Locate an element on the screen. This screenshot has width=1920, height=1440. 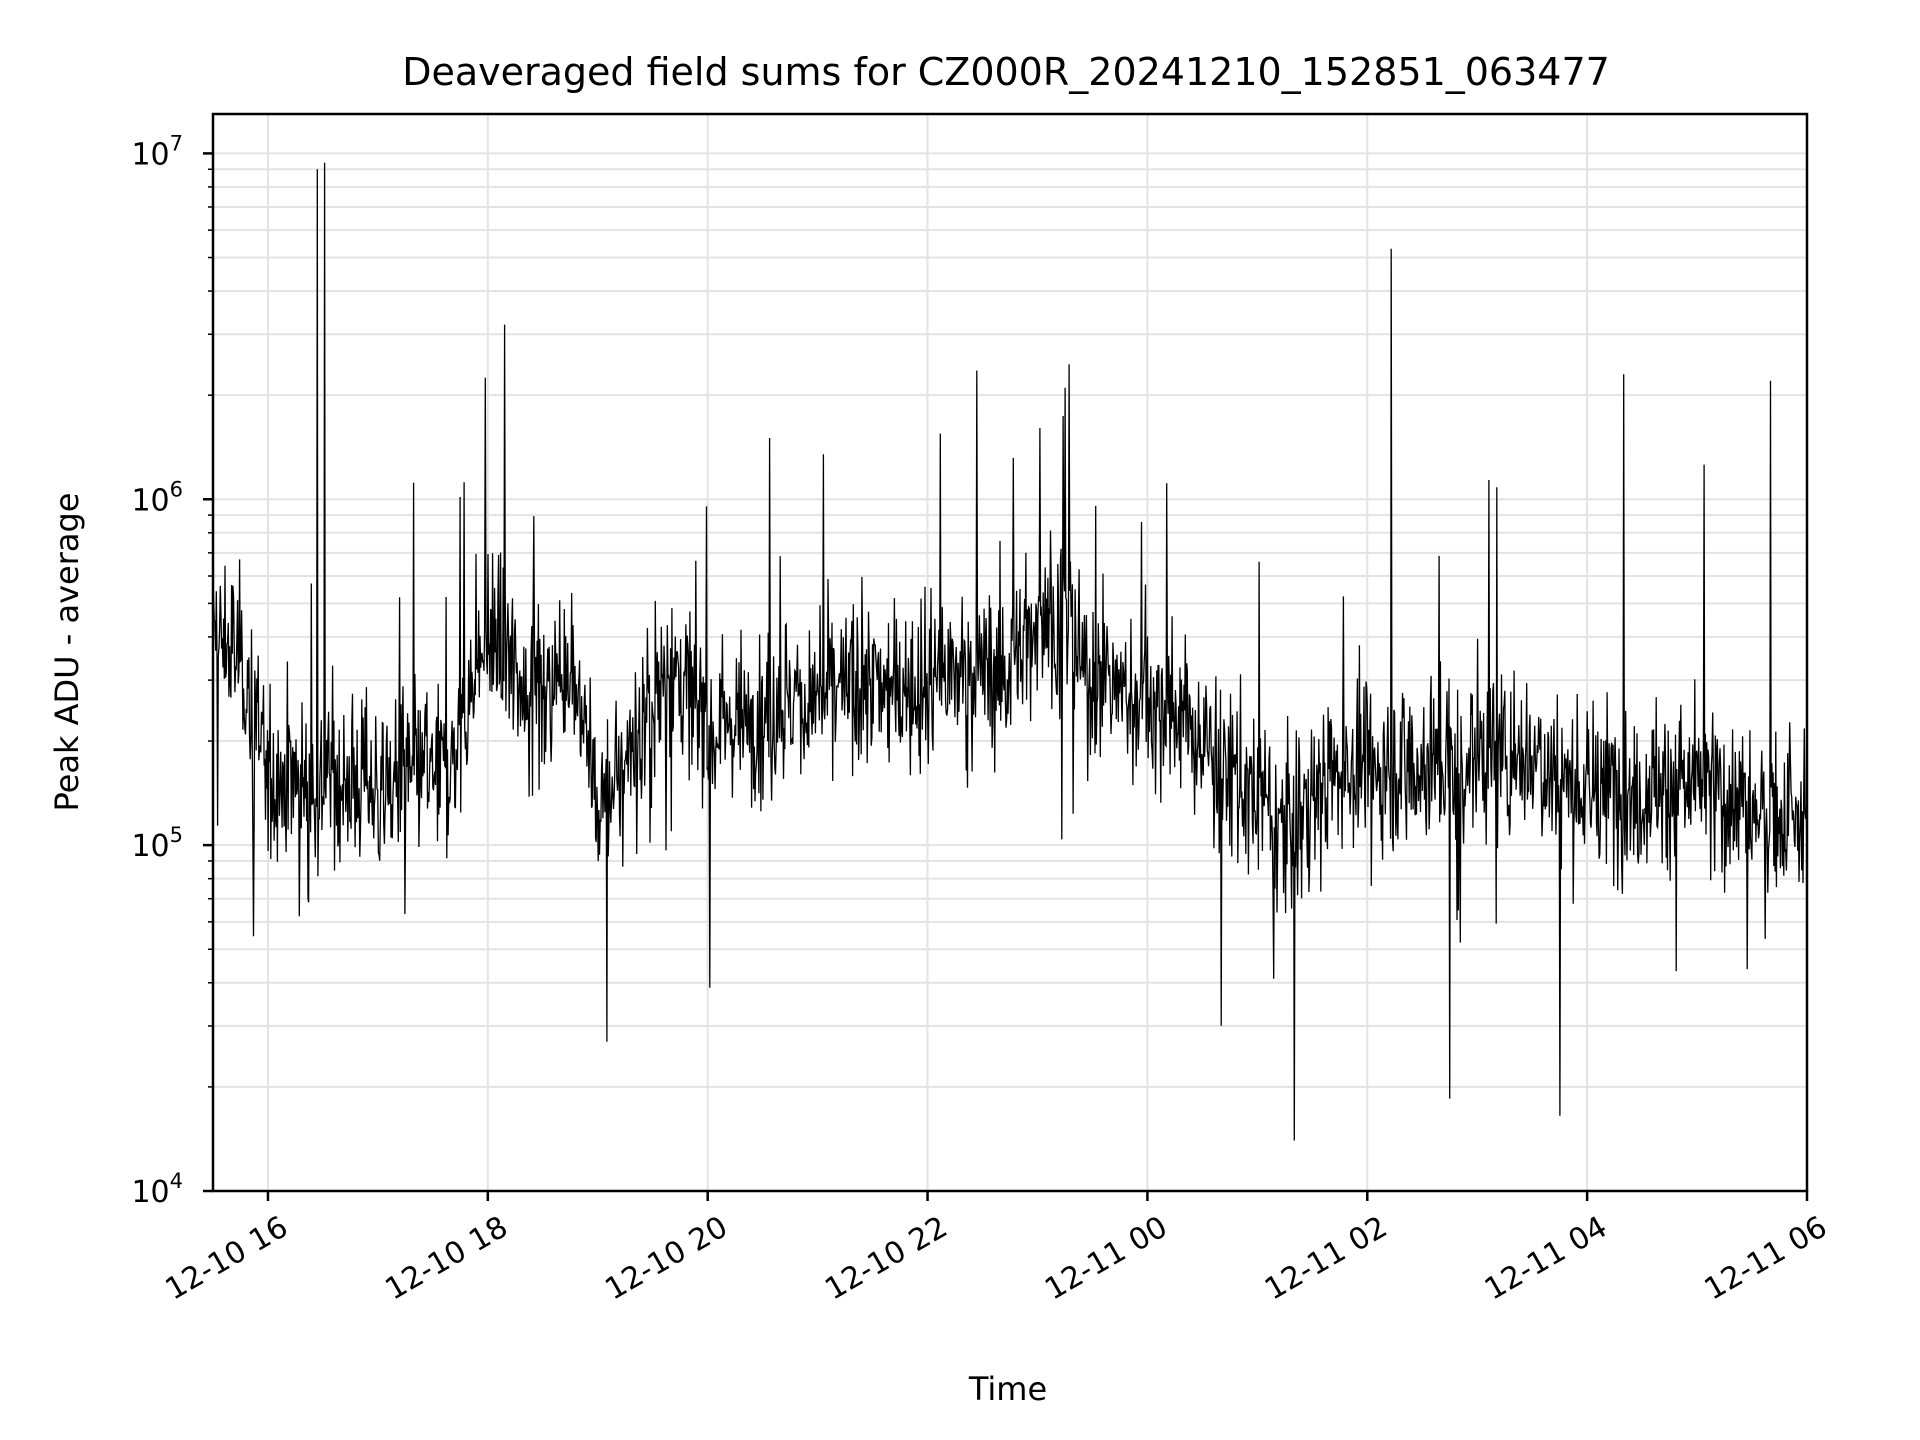
y-tick-label: 10⁴ is located at coordinates (157, 1189).